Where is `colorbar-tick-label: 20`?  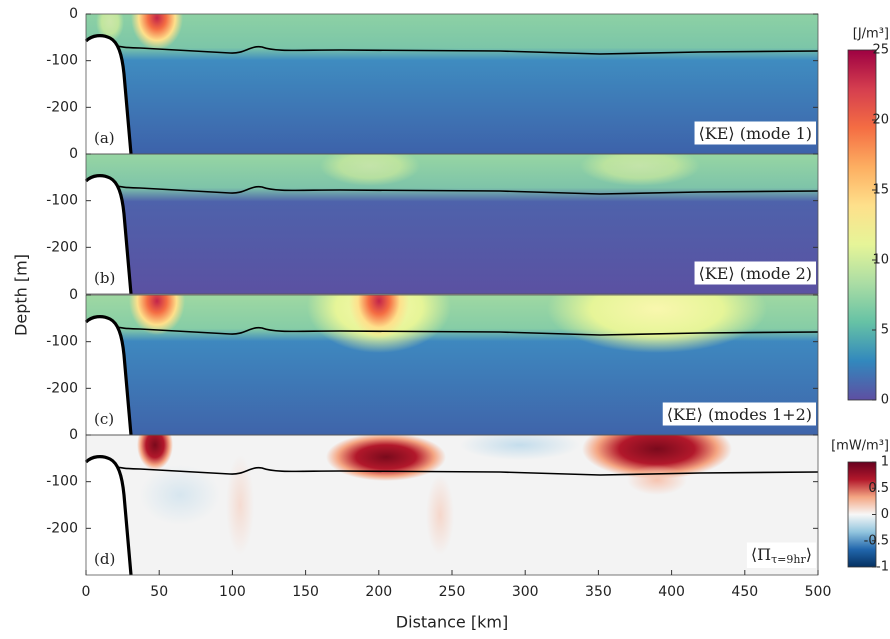 colorbar-tick-label: 20 is located at coordinates (880, 120).